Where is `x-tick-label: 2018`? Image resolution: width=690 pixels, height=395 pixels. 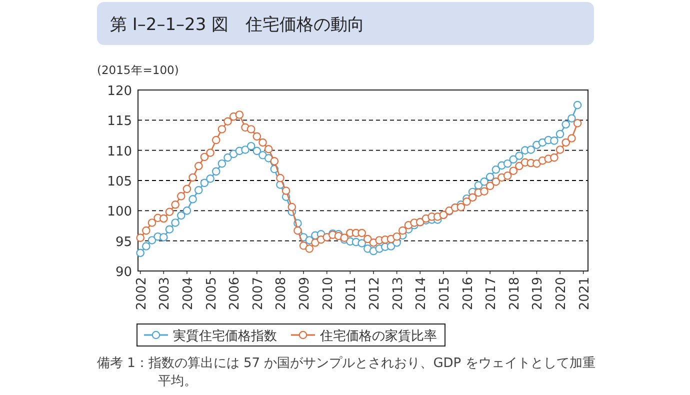
x-tick-label: 2018 is located at coordinates (514, 293).